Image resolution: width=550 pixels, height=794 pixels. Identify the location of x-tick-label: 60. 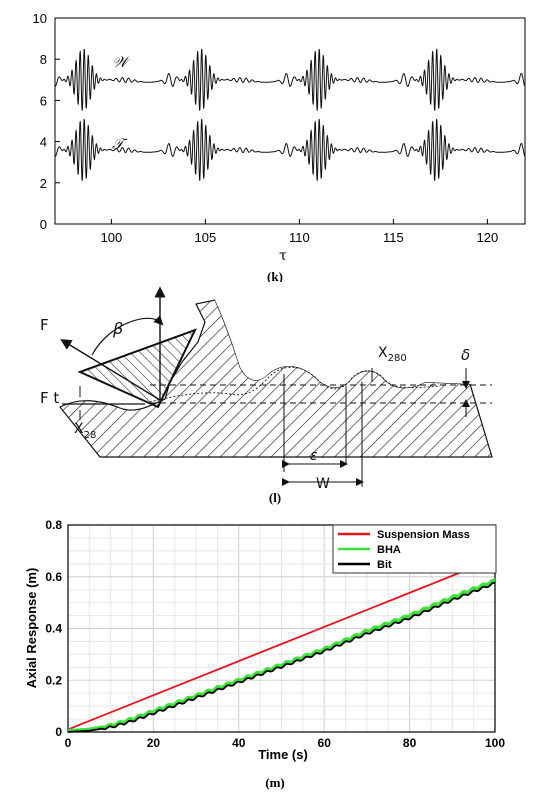
(325, 743).